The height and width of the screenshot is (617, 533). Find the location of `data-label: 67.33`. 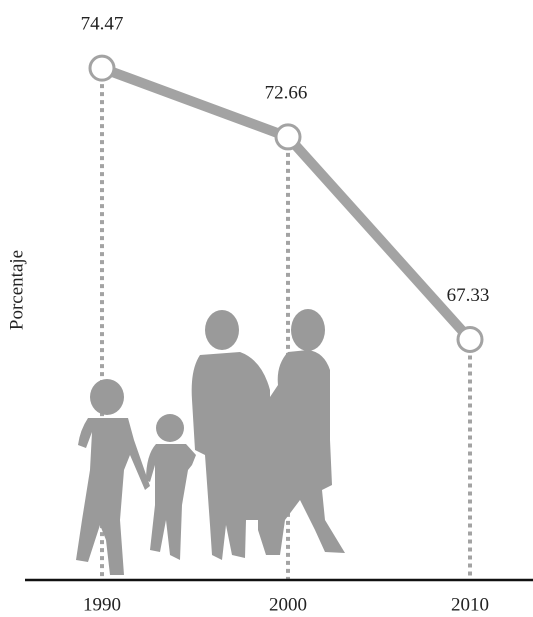

data-label: 67.33 is located at coordinates (468, 295).